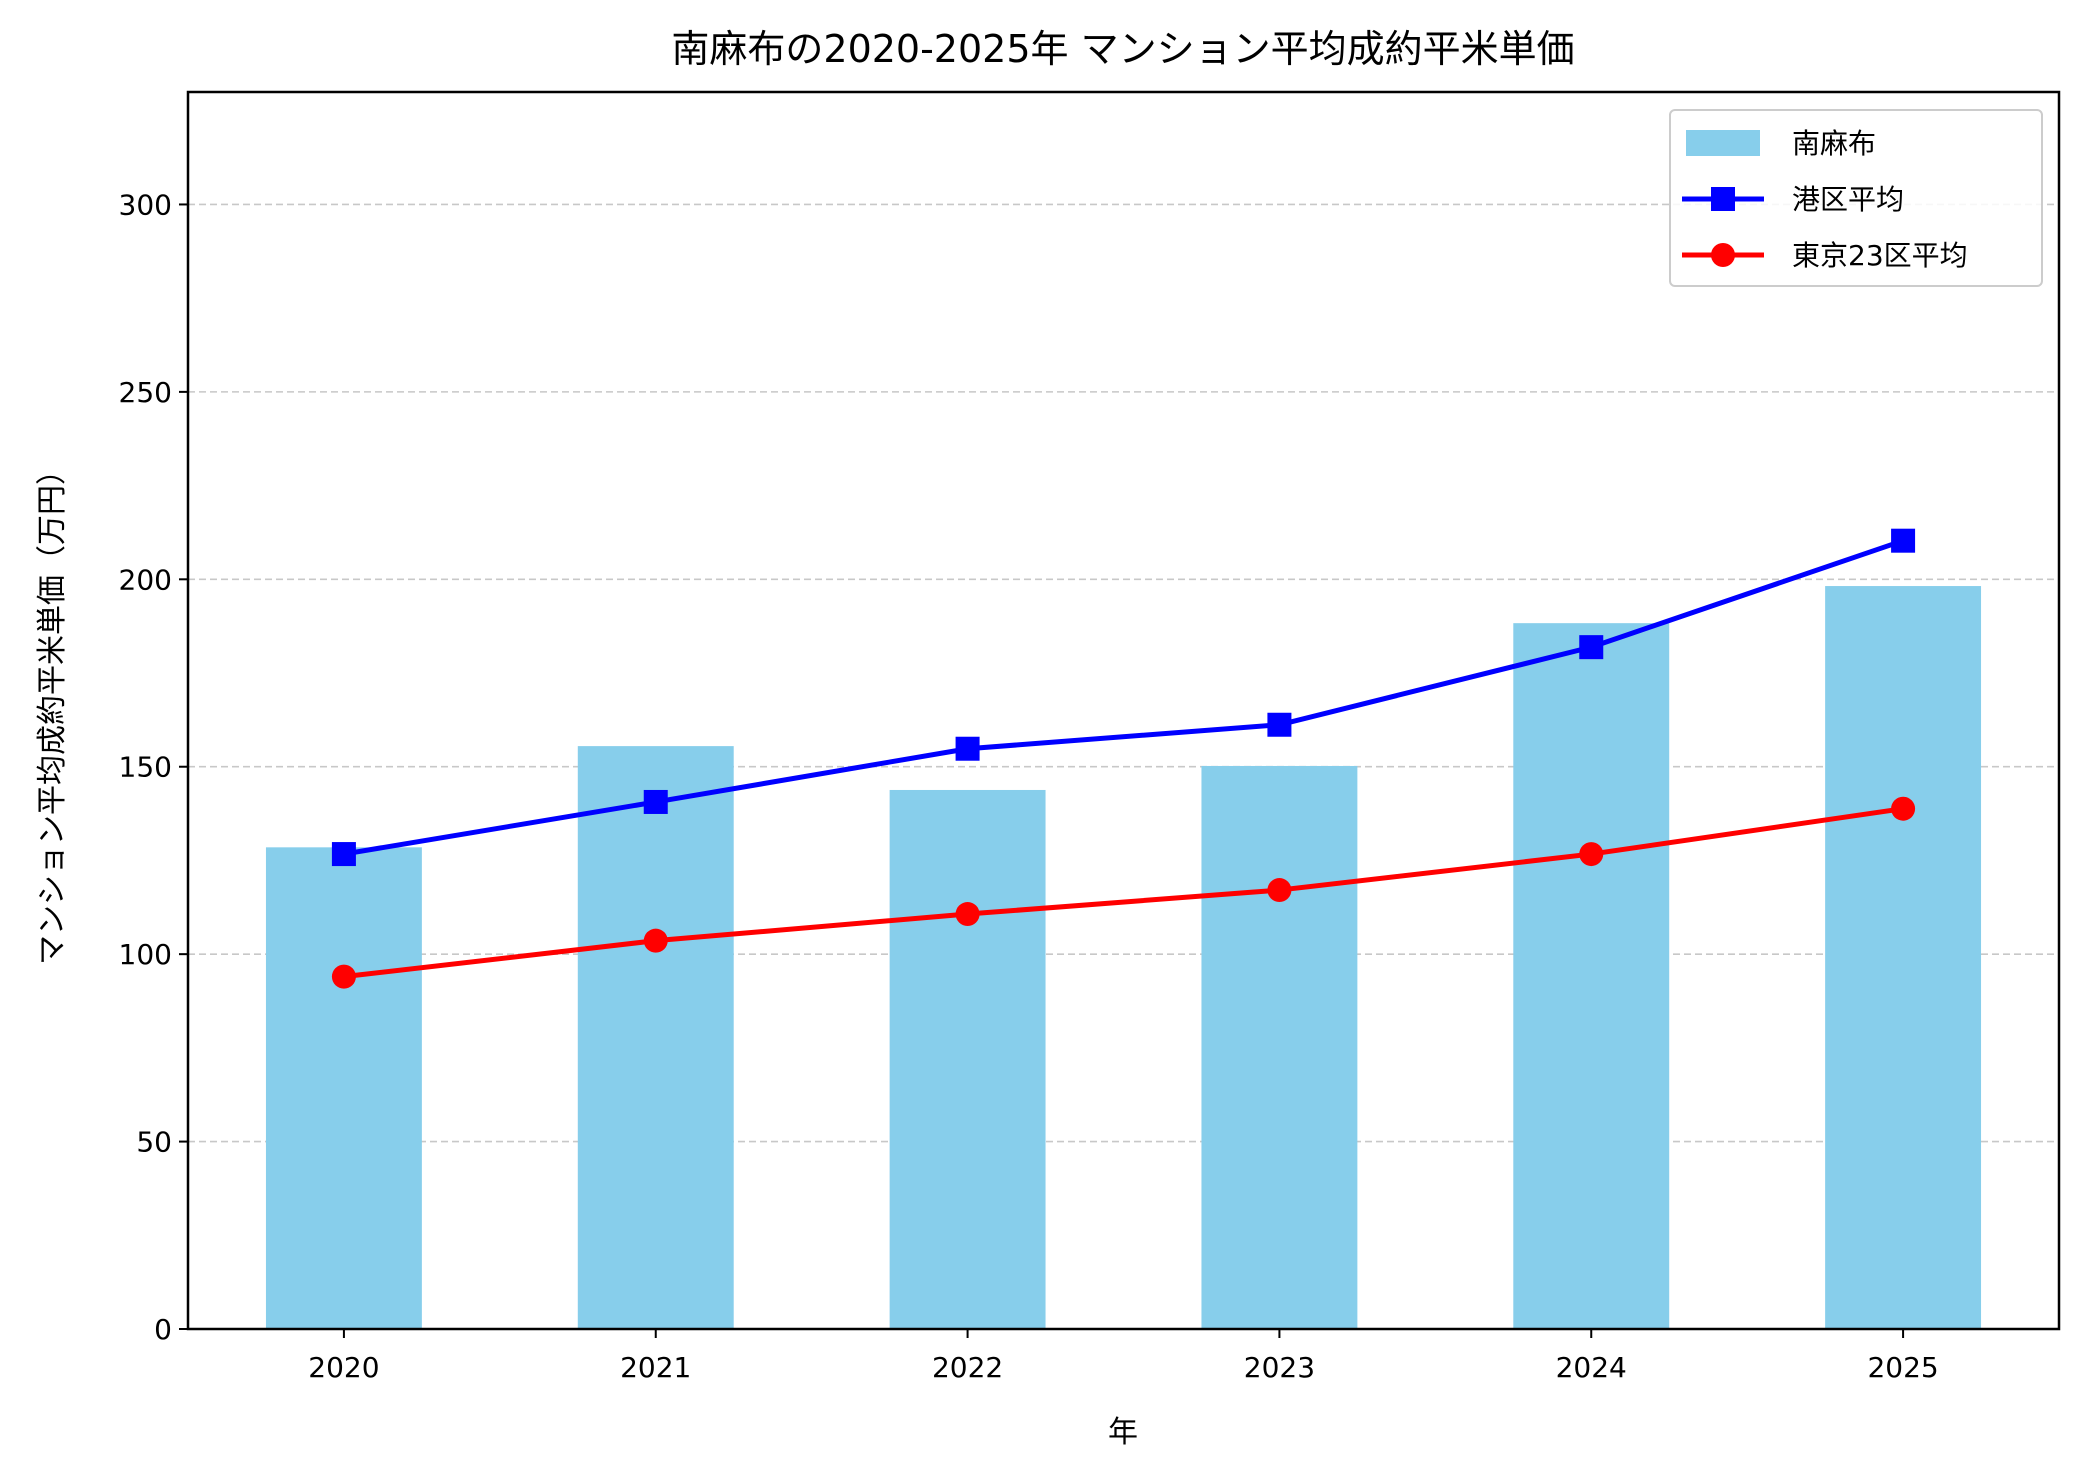  Describe the element at coordinates (1902, 1367) in the screenshot. I see `x-tick-label: 2025` at that location.